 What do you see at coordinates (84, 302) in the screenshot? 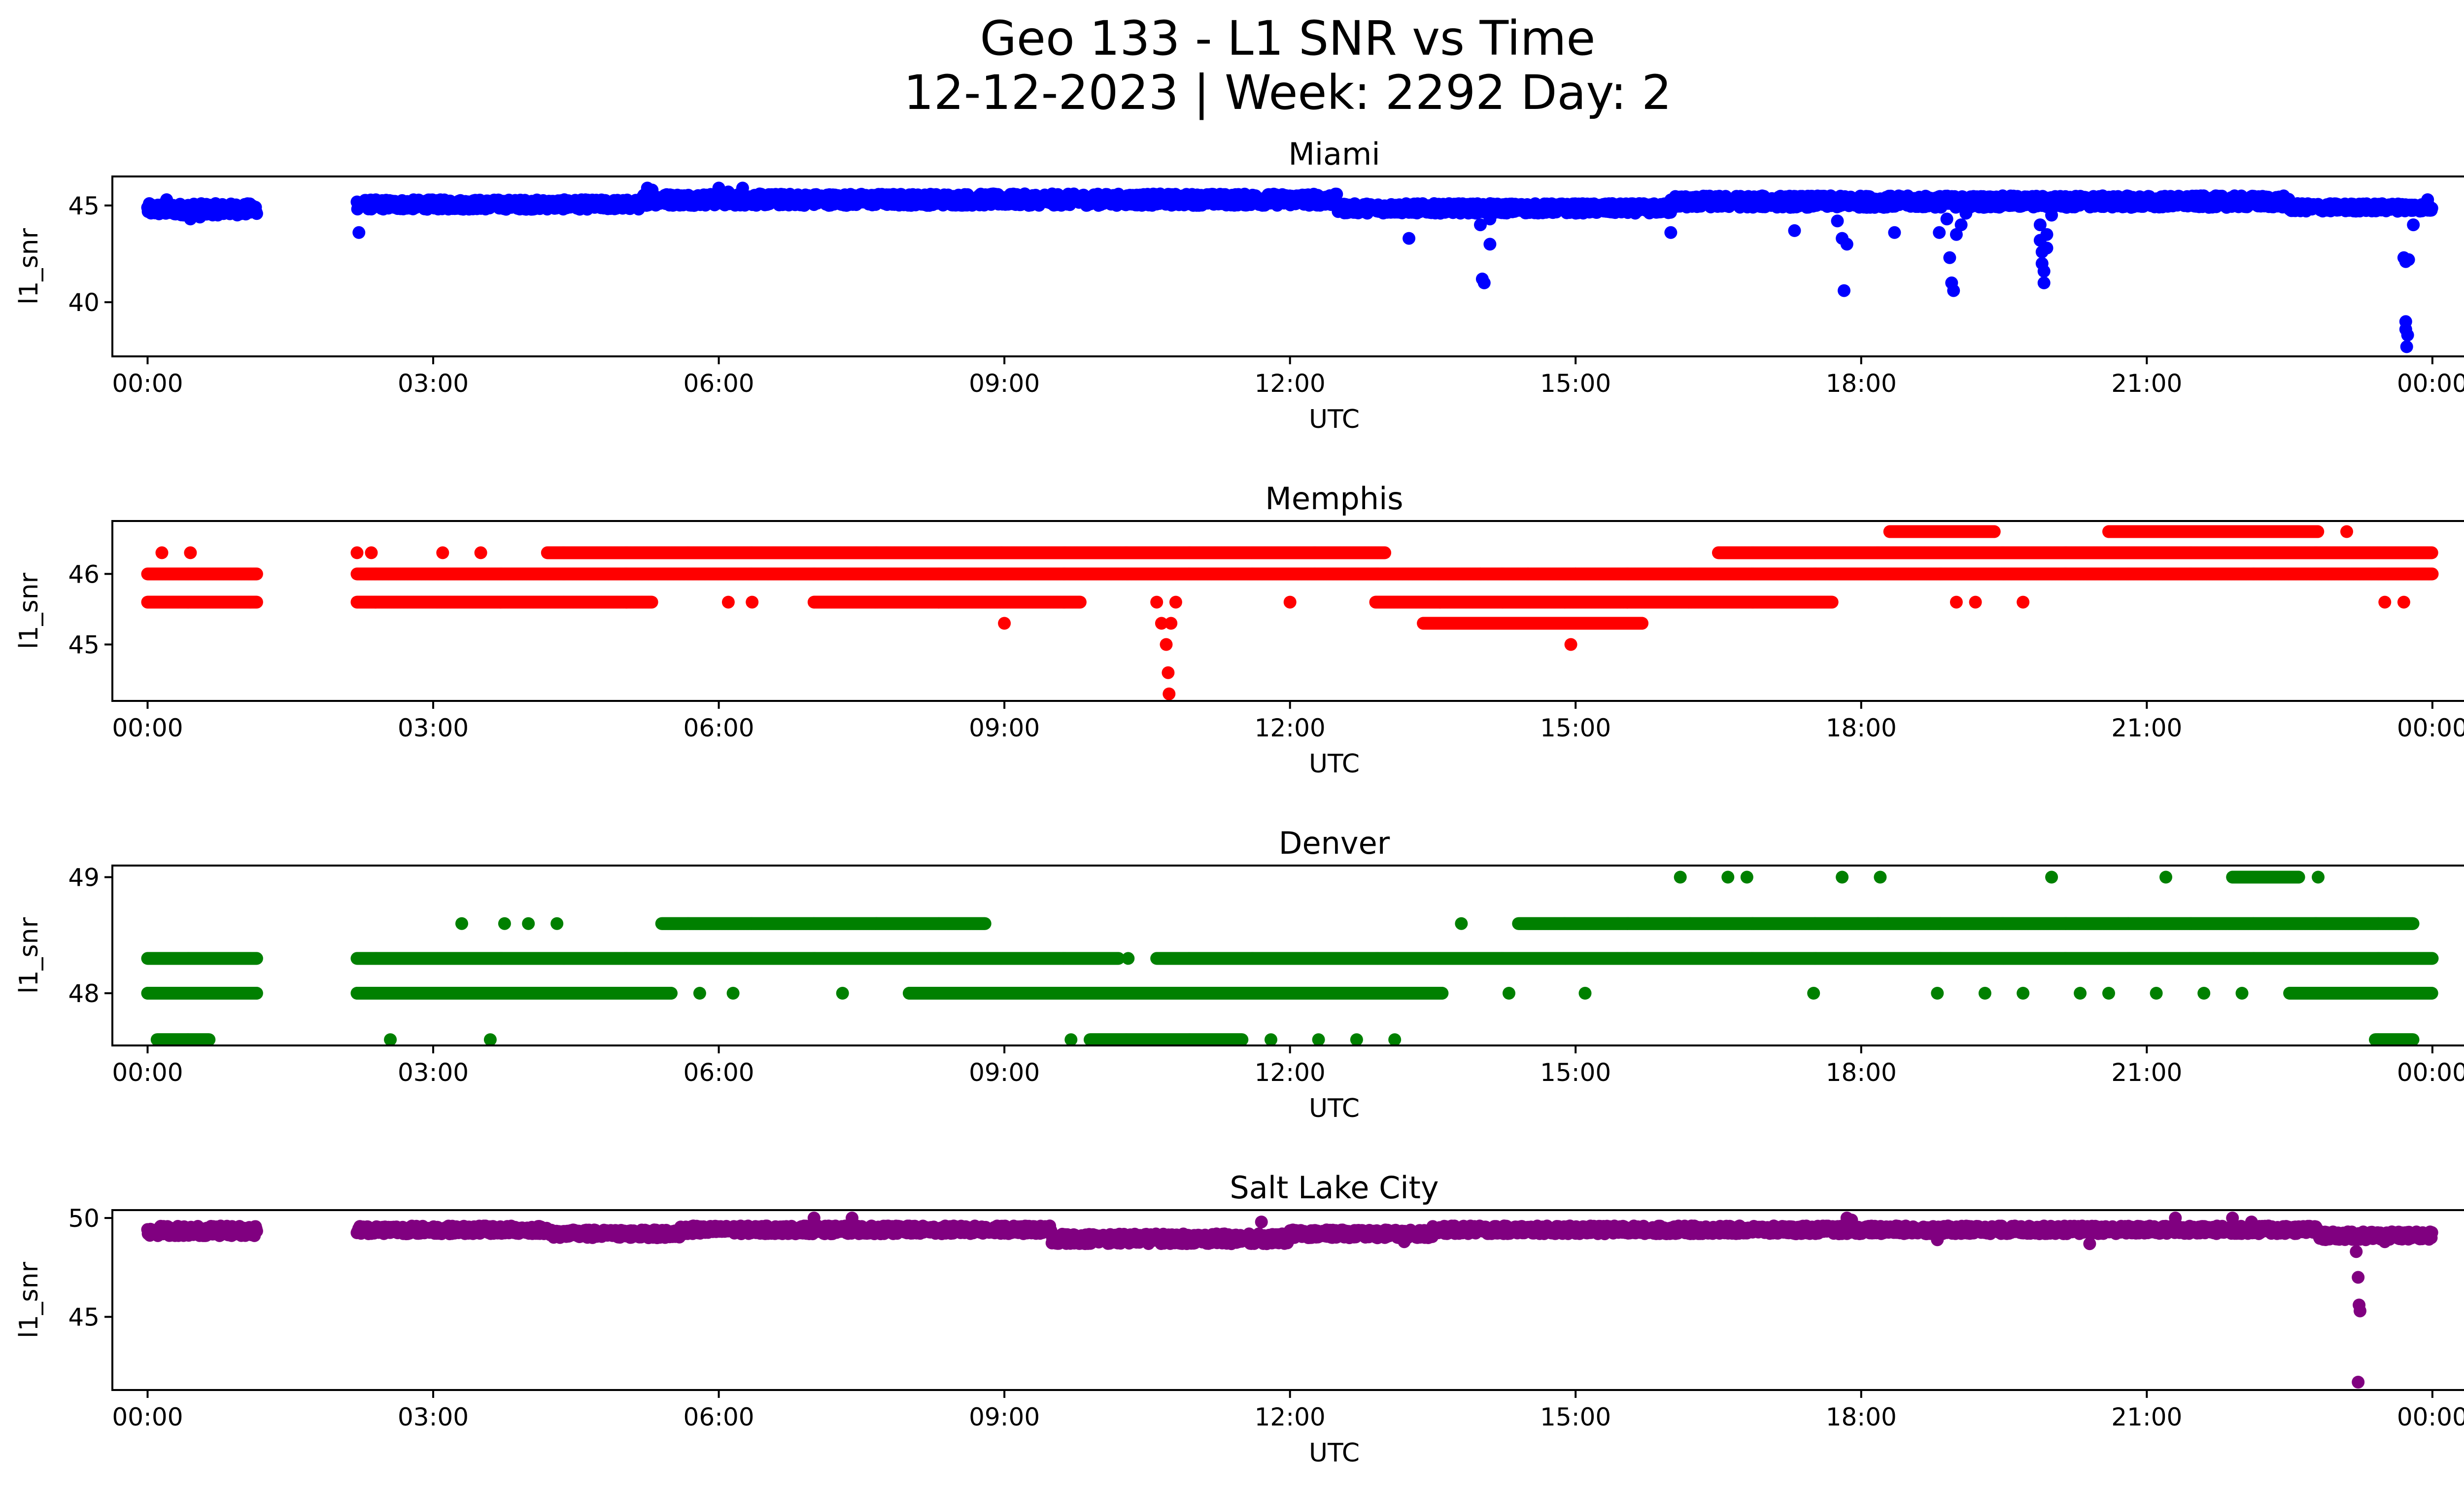
I see `y-tick-label: 40` at bounding box center [84, 302].